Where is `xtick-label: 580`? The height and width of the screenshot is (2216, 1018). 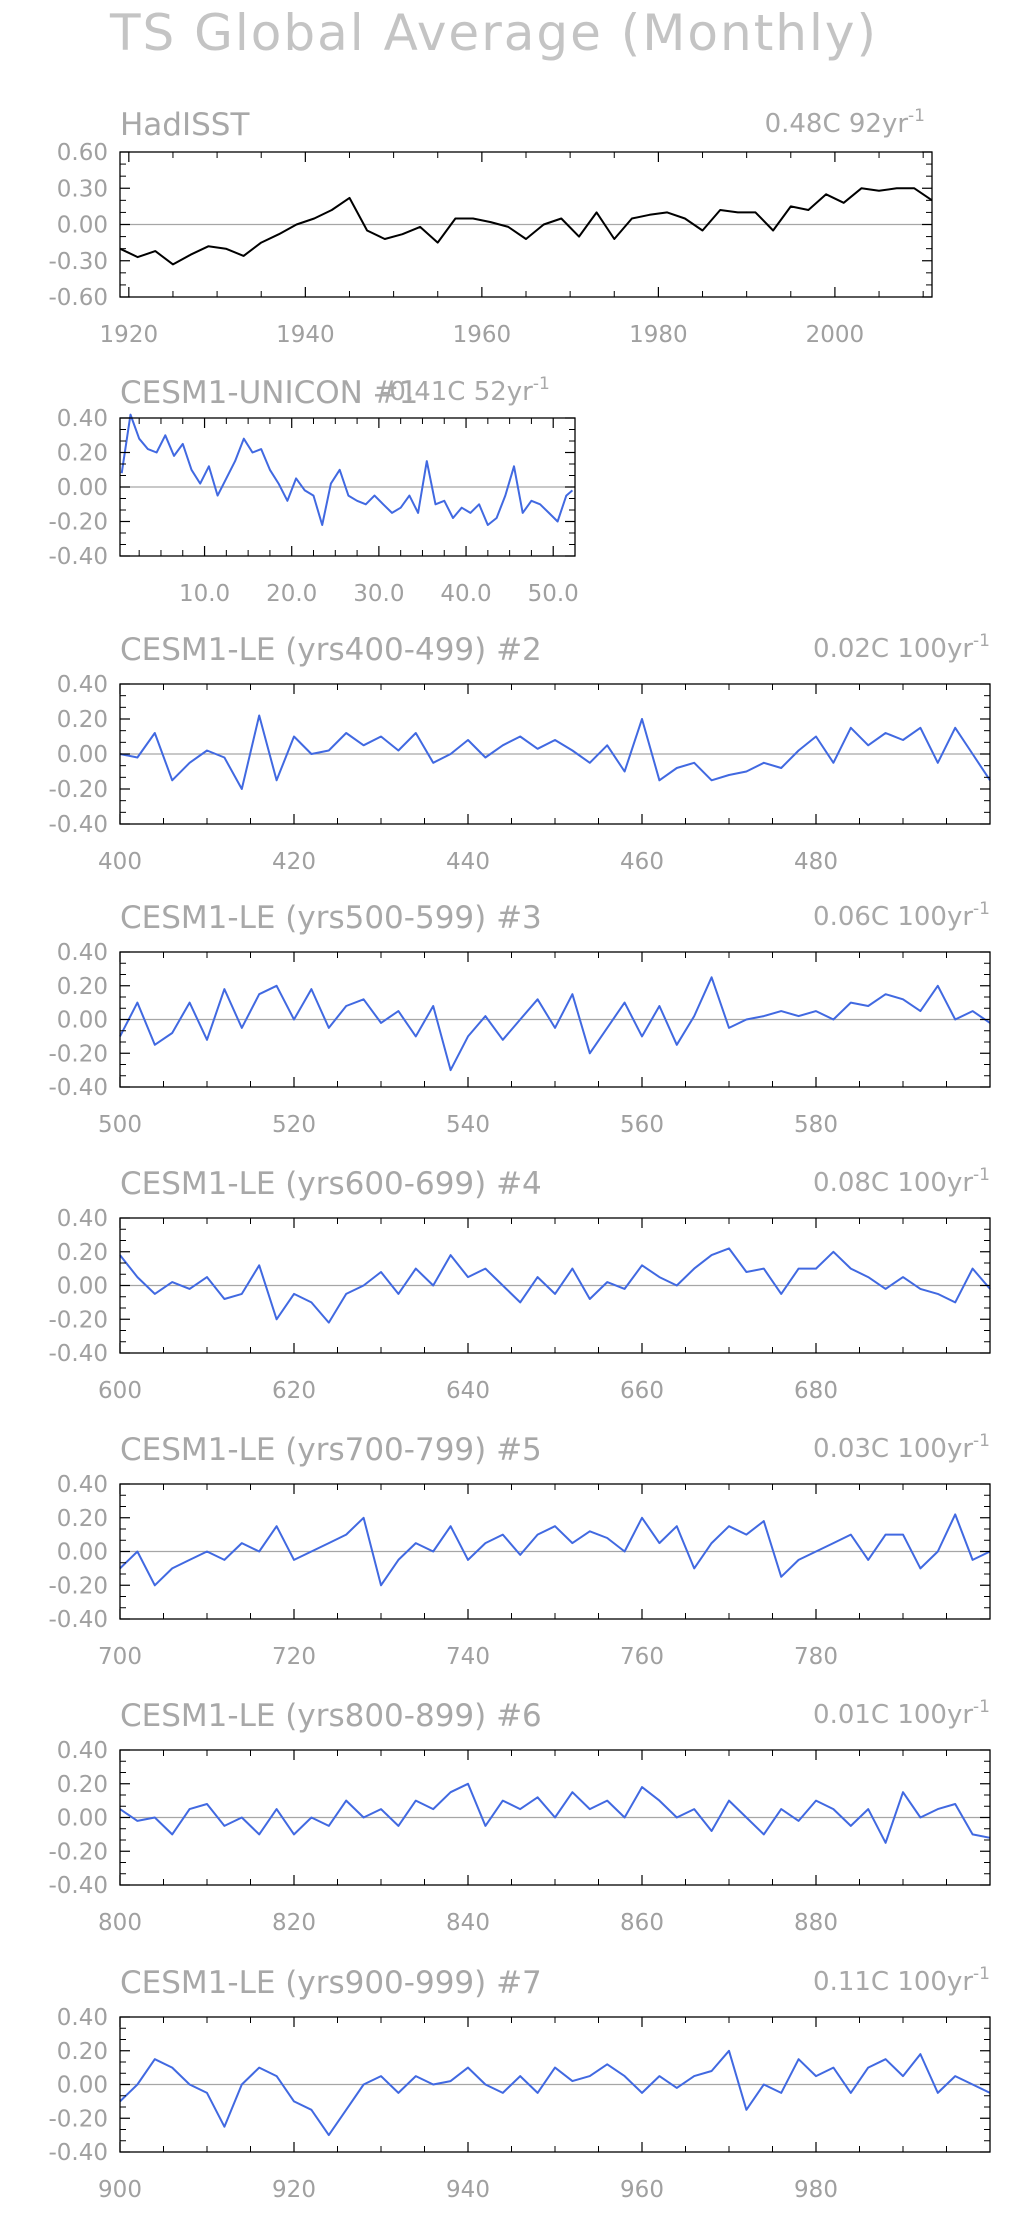
xtick-label: 580 is located at coordinates (816, 1125).